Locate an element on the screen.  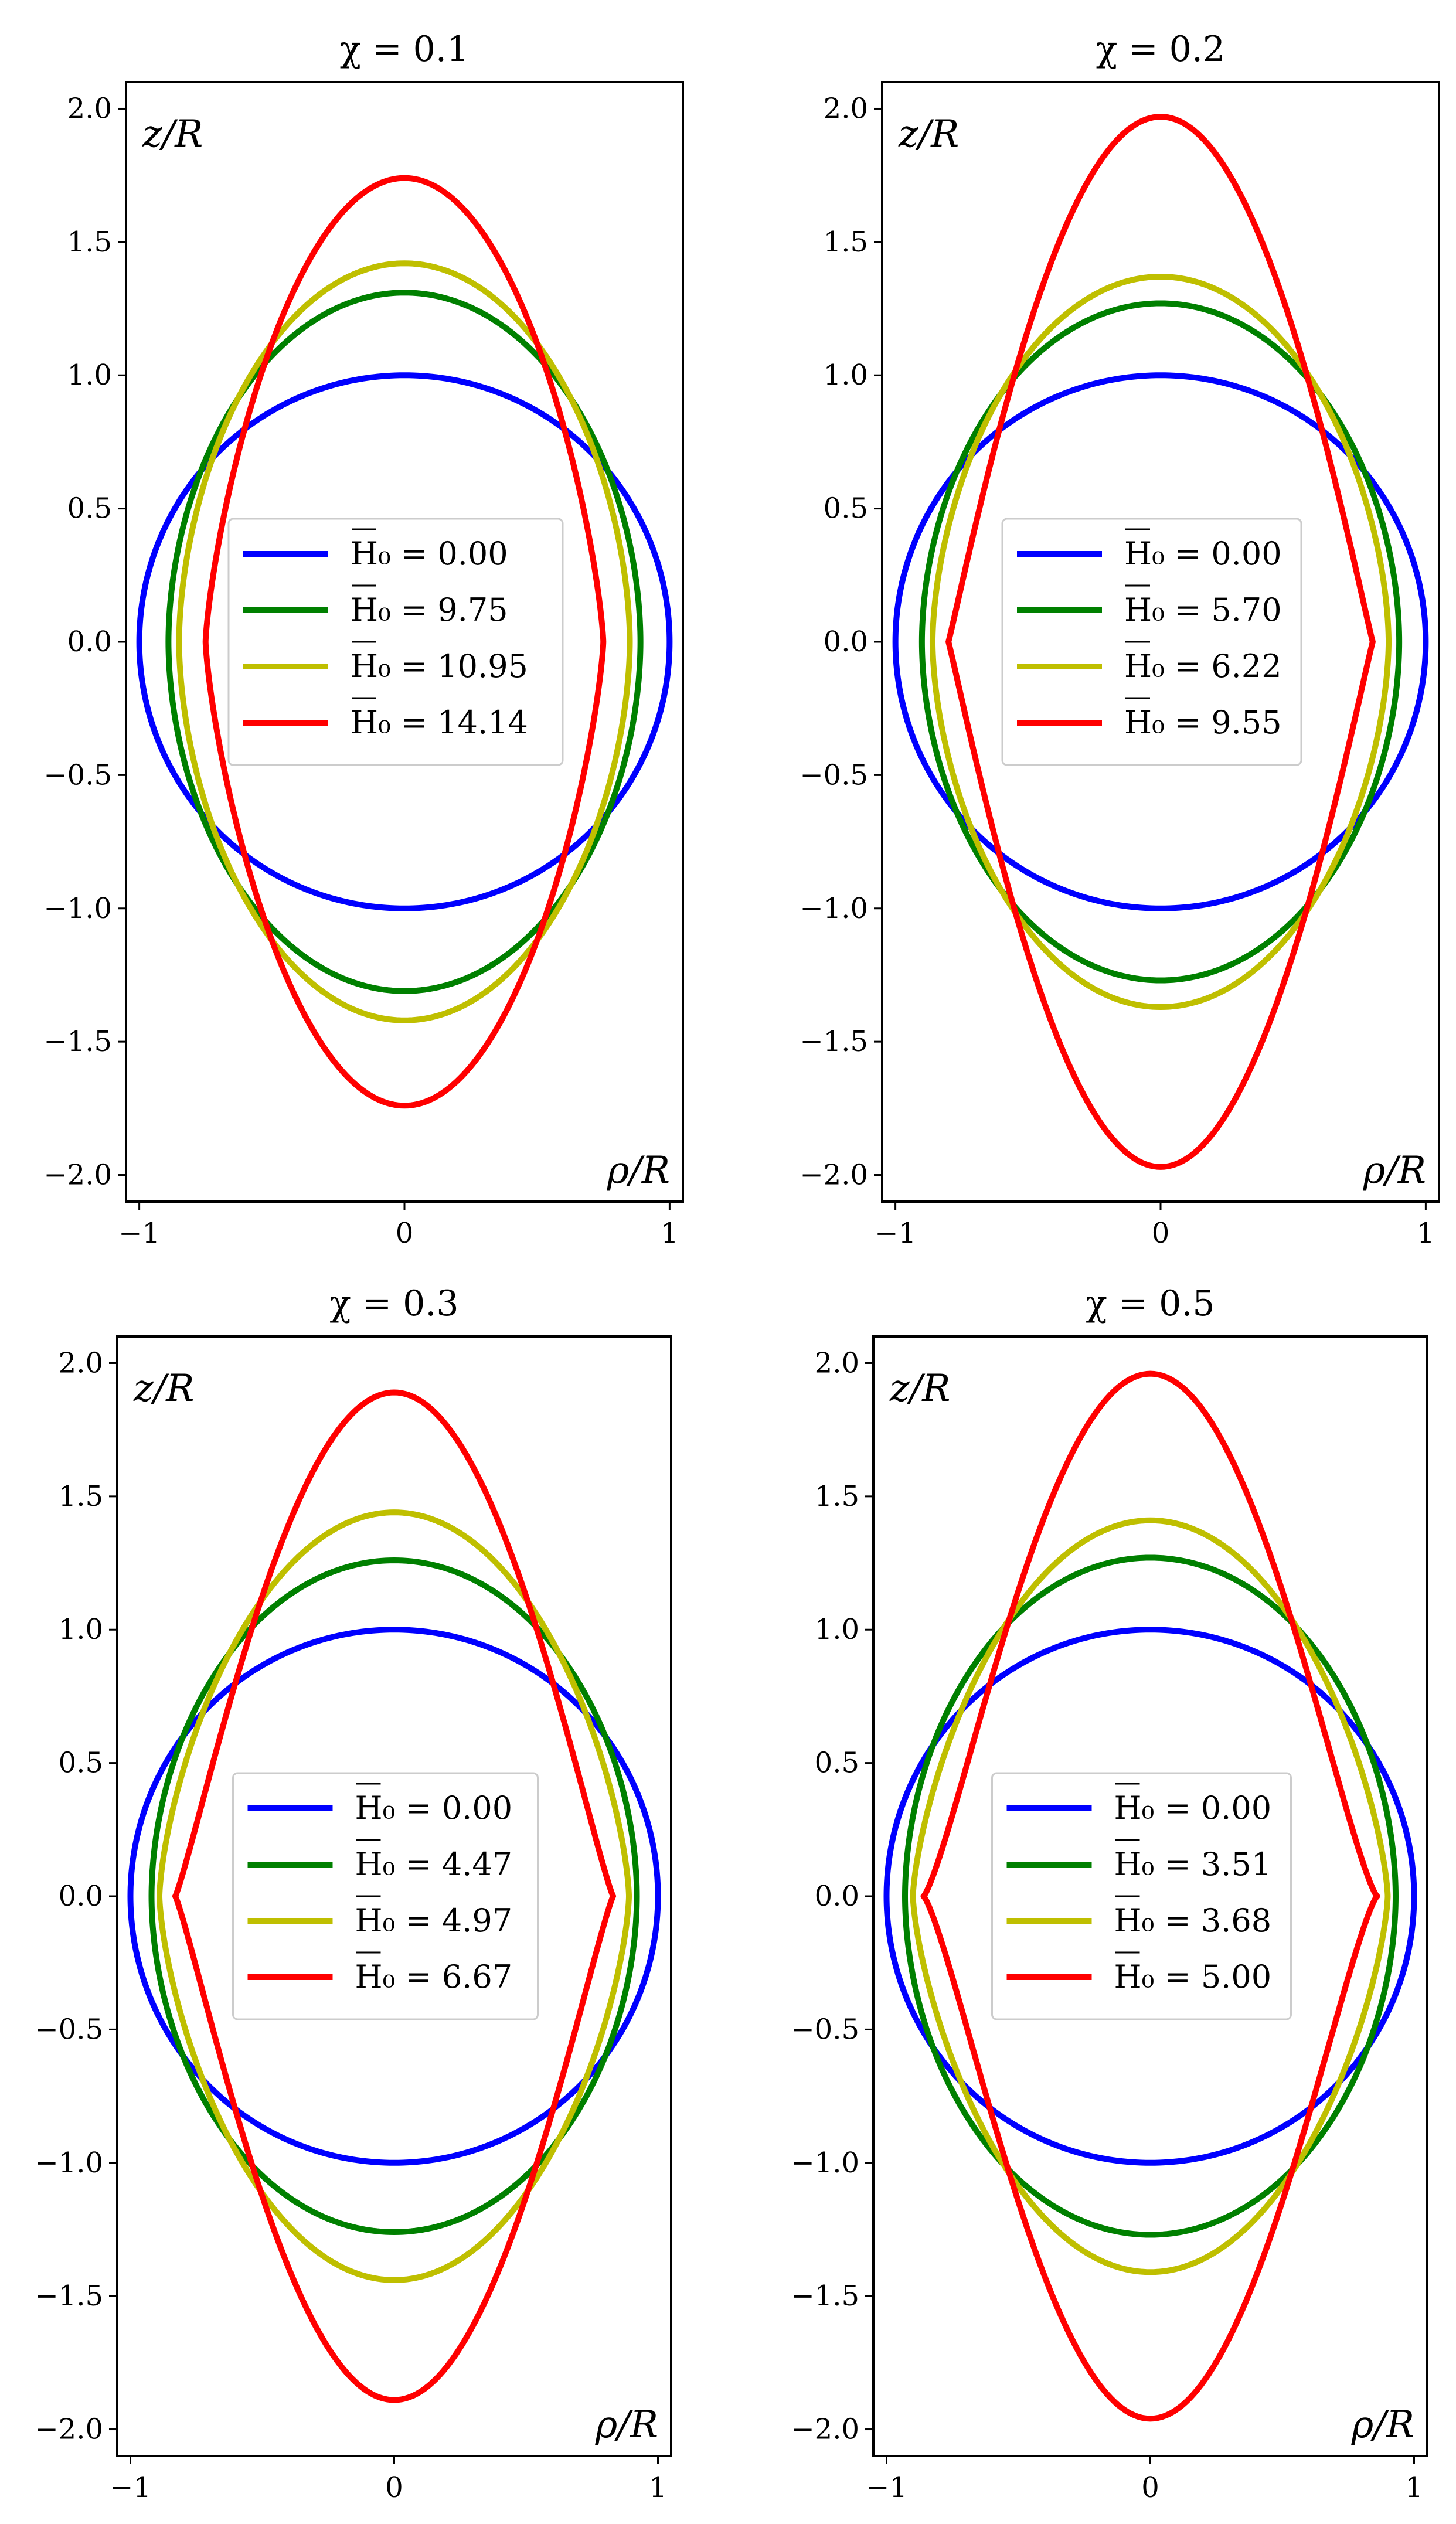
legend-label-3: H₀ = 3.68 is located at coordinates (1193, 1920).